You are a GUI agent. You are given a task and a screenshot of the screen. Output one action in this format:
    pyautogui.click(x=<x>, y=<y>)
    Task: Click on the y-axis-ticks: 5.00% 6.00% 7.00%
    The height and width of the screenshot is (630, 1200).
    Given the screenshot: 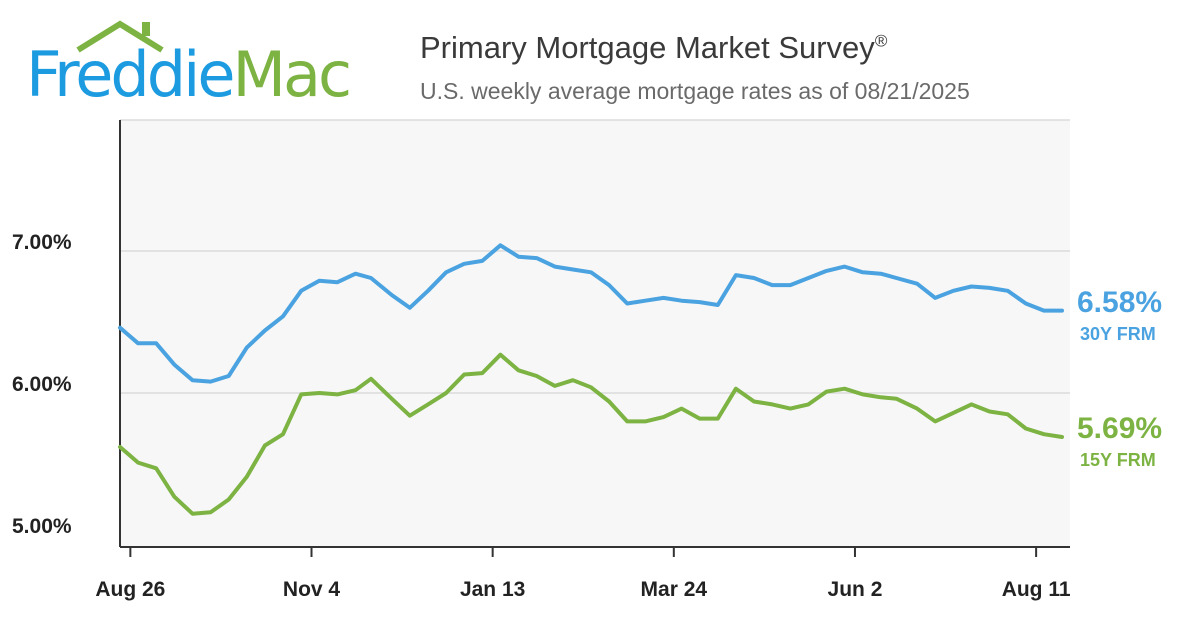 What is the action you would take?
    pyautogui.click(x=42, y=384)
    